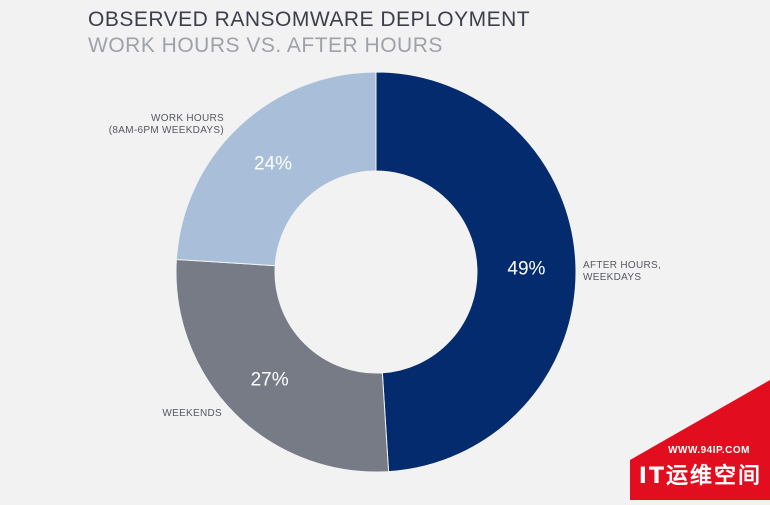 The image size is (770, 505). What do you see at coordinates (309, 19) in the screenshot?
I see `chart-title: OBSERVED RANSOMWARE DEPLOYMENT` at bounding box center [309, 19].